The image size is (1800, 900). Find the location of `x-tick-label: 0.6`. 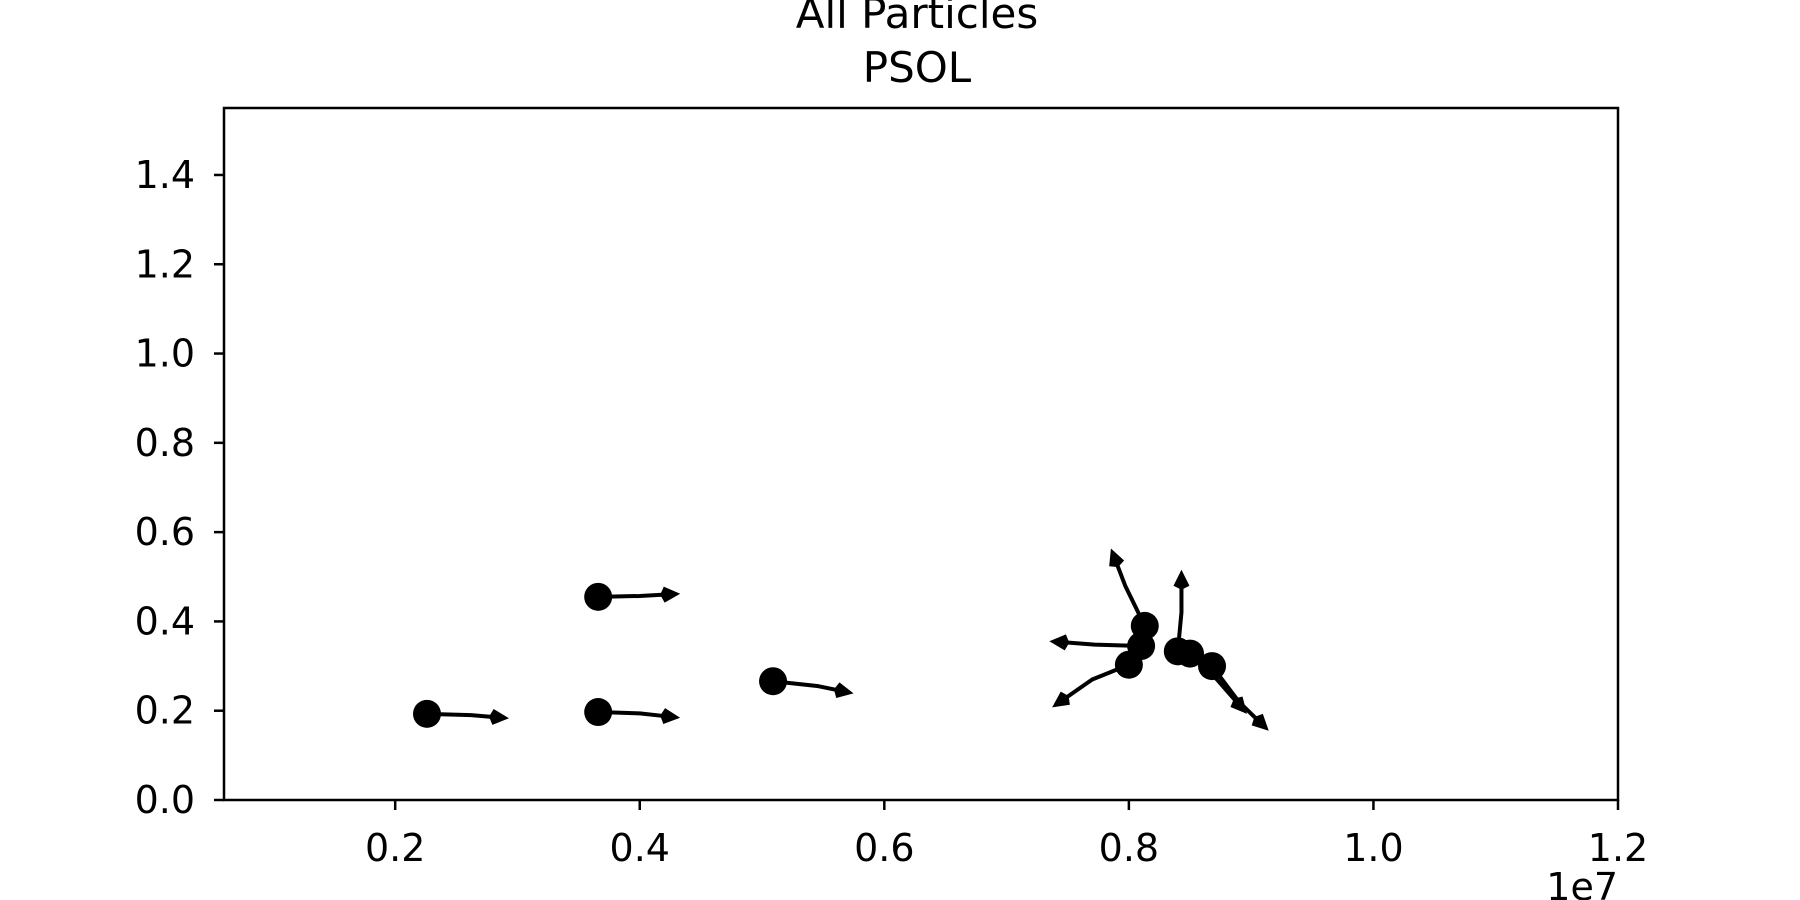

x-tick-label: 0.6 is located at coordinates (884, 848).